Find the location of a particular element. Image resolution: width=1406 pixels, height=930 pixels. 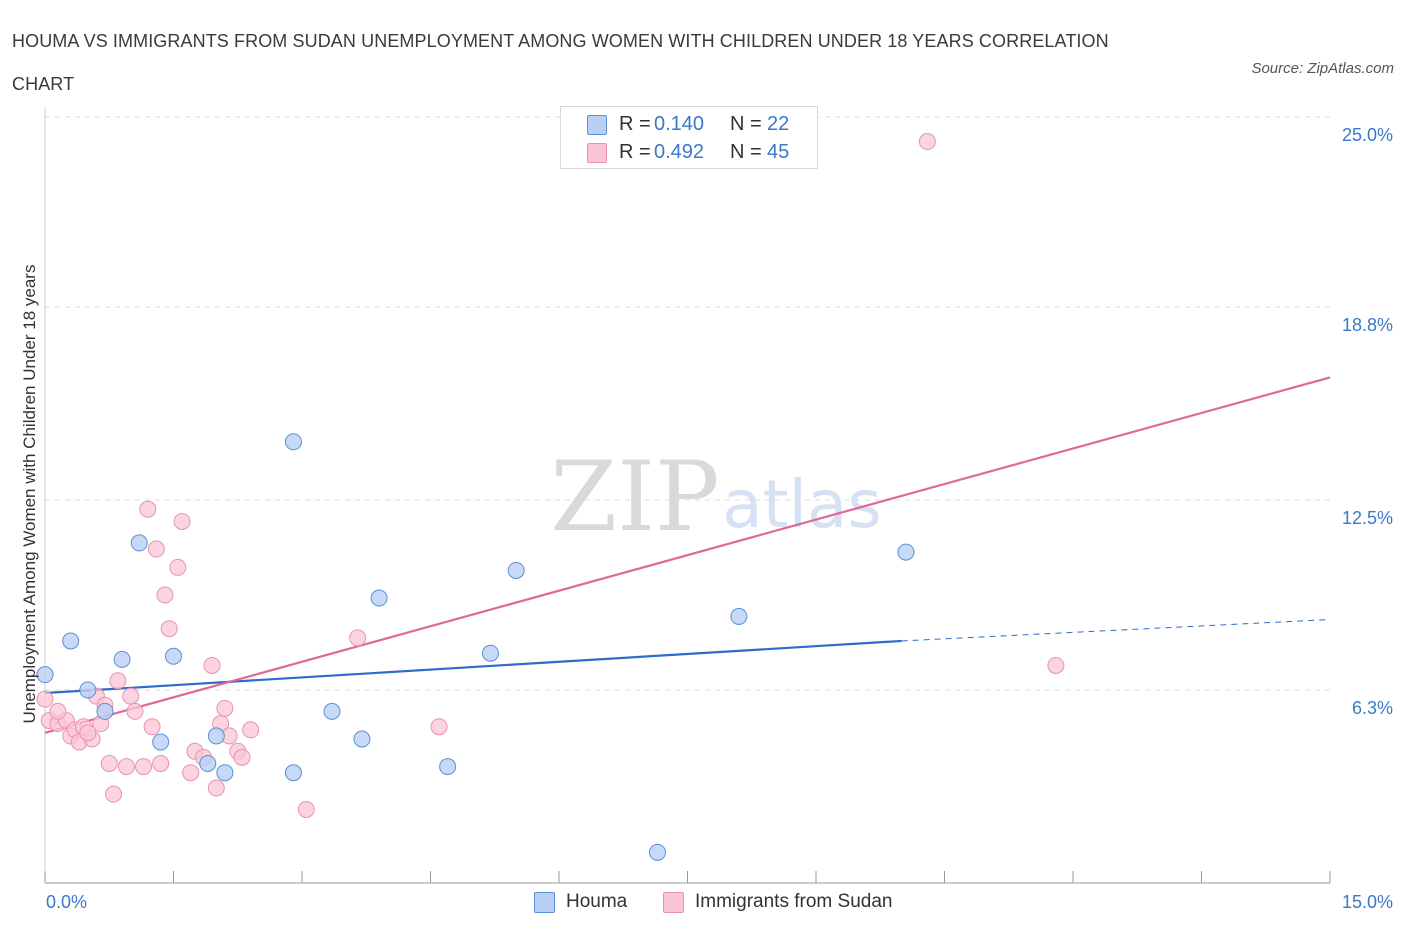

legend-r-value-houma: 0.140 is located at coordinates (679, 124).